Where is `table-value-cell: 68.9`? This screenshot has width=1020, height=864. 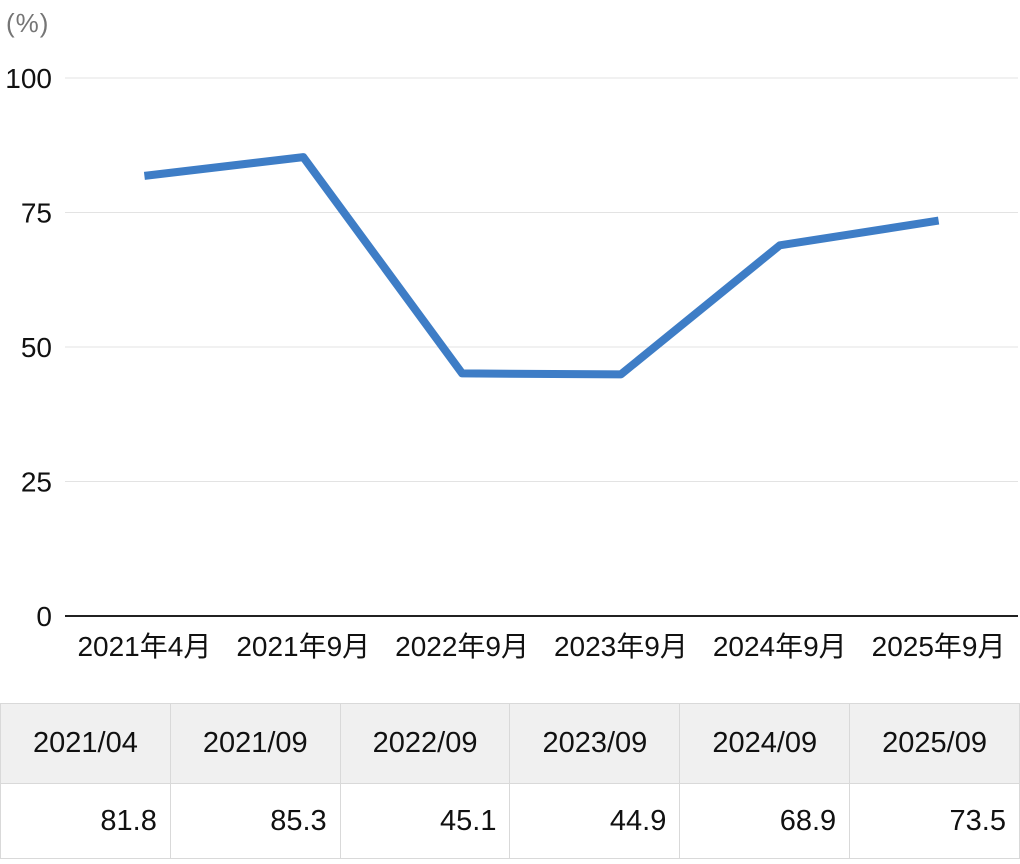 table-value-cell: 68.9 is located at coordinates (765, 821).